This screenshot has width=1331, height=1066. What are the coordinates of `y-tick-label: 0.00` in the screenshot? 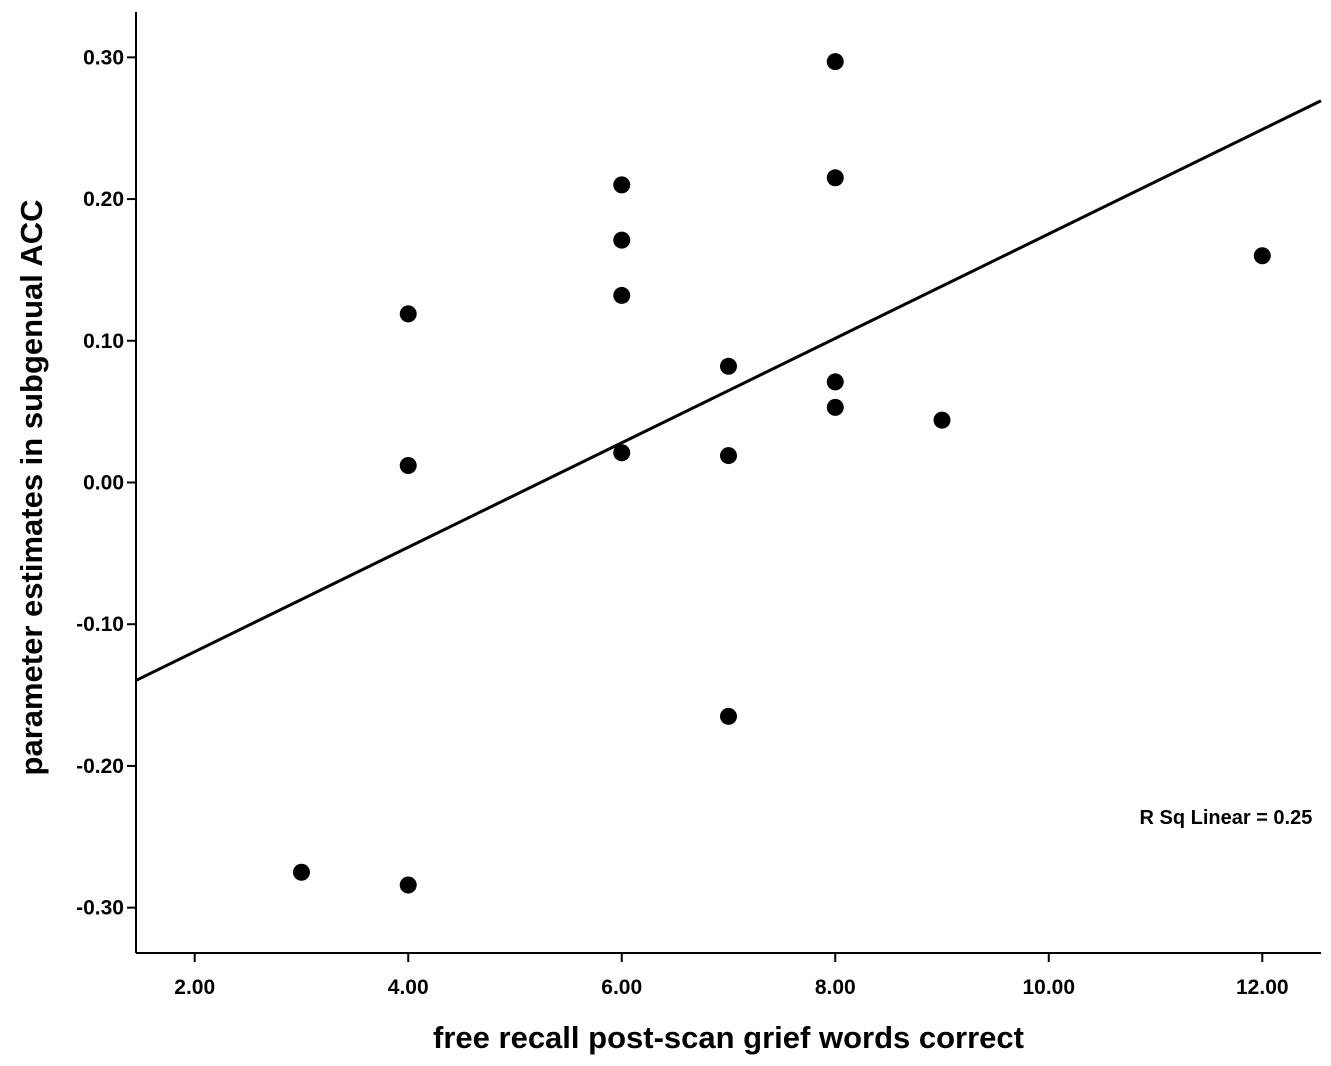 It's located at (103, 483).